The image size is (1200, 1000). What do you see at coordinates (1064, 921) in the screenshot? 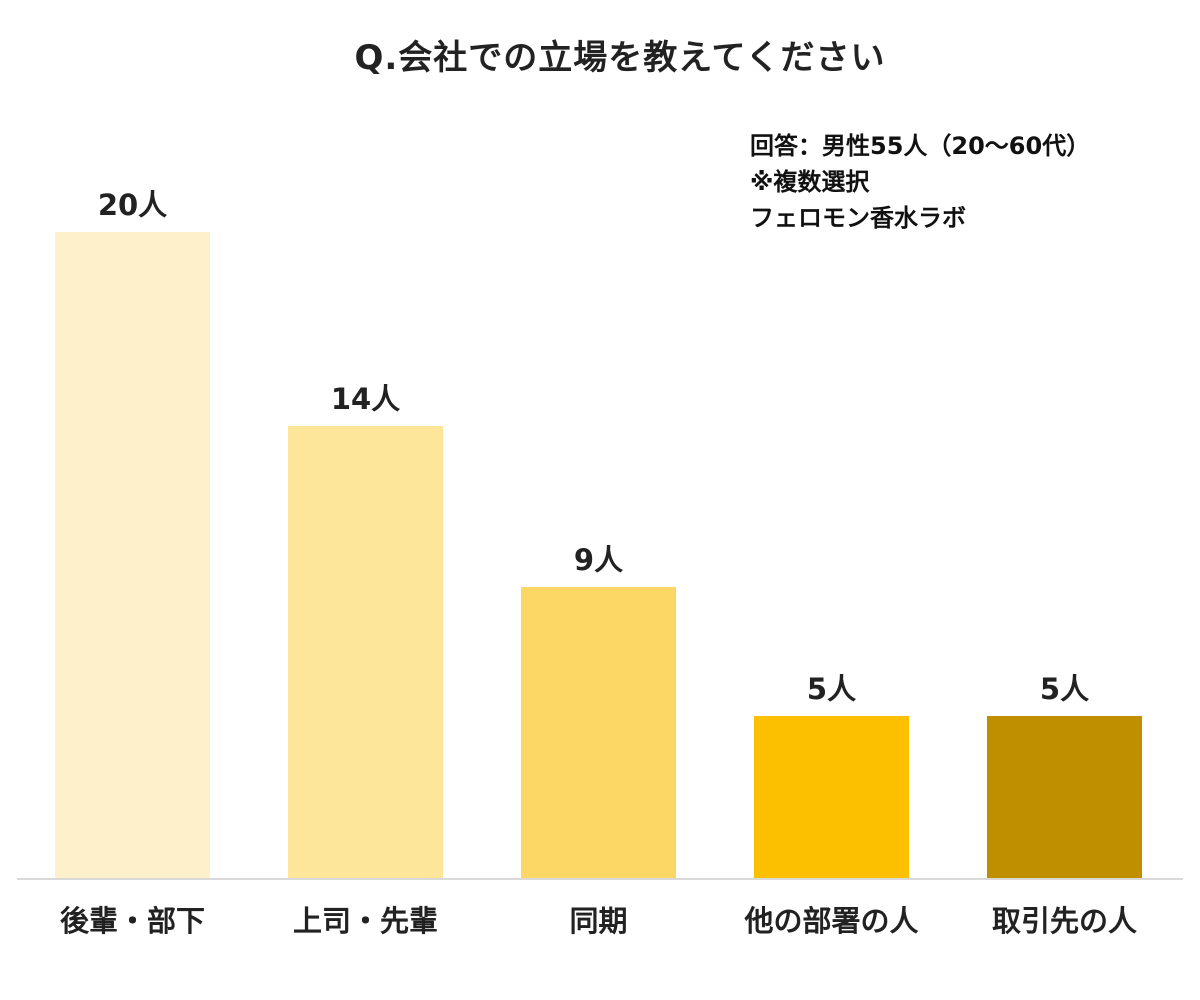
I see `x-tick-label: 取引先の人` at bounding box center [1064, 921].